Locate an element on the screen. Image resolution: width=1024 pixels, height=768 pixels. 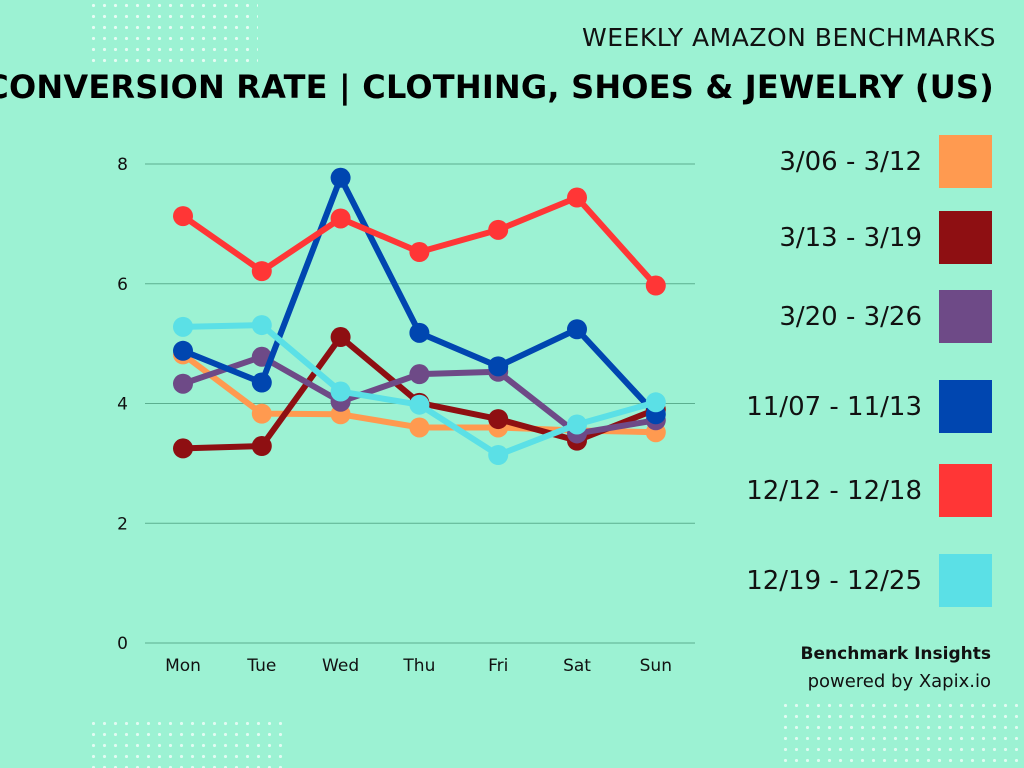
legend-item-series-3: 3/20 - 3/26 is located at coordinates (846, 317).